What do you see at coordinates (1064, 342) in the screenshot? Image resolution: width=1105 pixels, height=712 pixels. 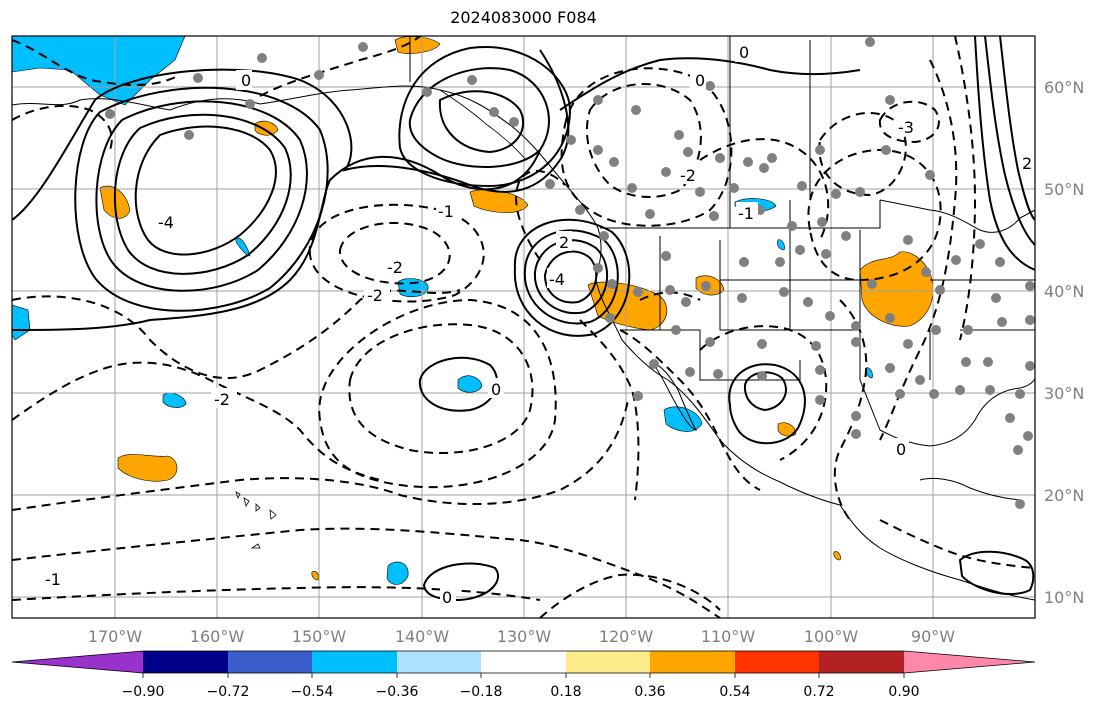 I see `latitude-labels: 60°N 50°N 40°N 30°N 20°N 10°N` at bounding box center [1064, 342].